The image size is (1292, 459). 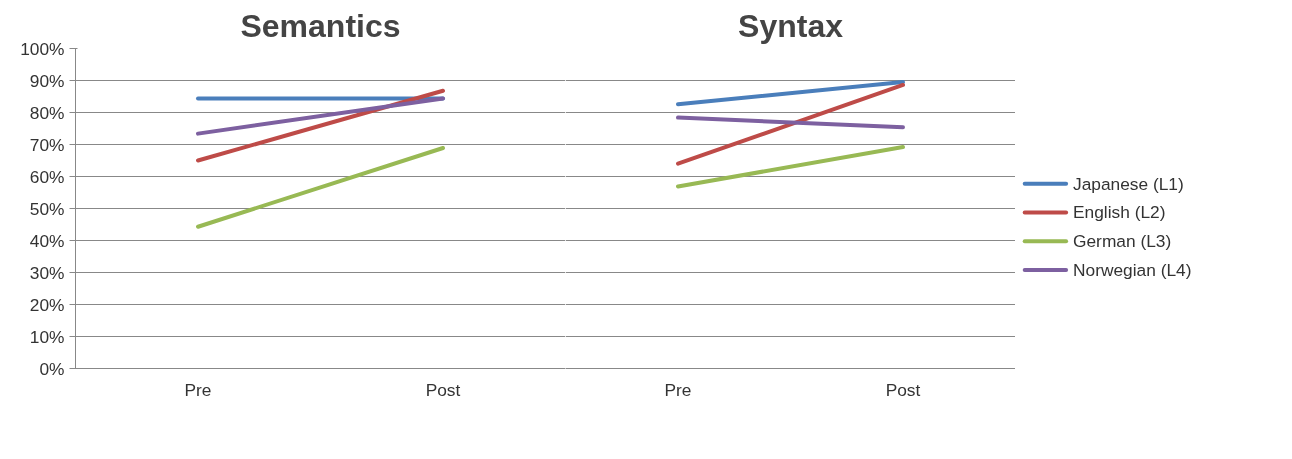 What do you see at coordinates (47, 176) in the screenshot?
I see `y-tick-label: 60%` at bounding box center [47, 176].